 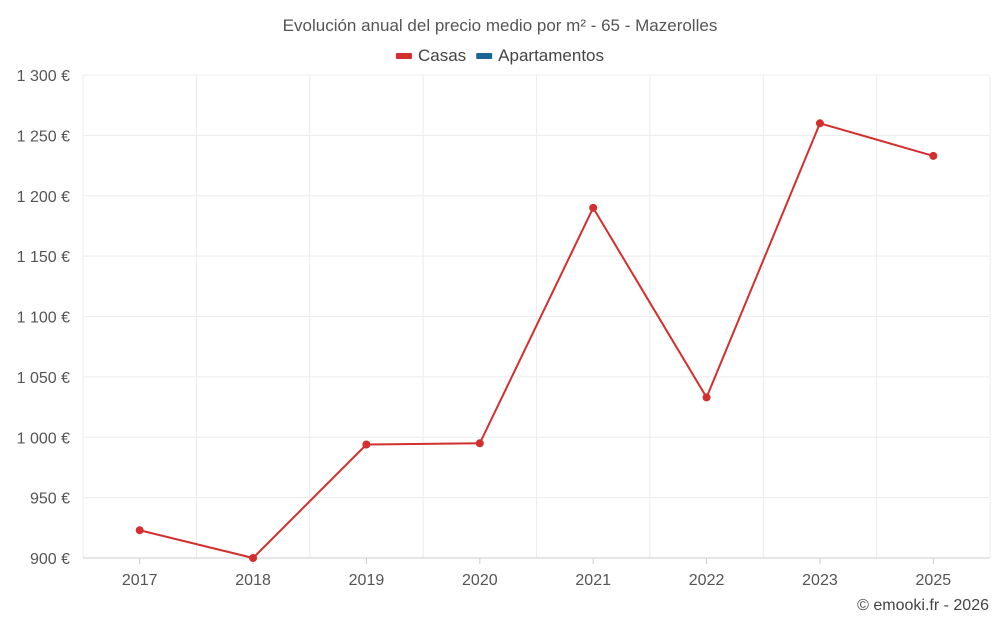 What do you see at coordinates (707, 580) in the screenshot?
I see `x-tick-label: 2022` at bounding box center [707, 580].